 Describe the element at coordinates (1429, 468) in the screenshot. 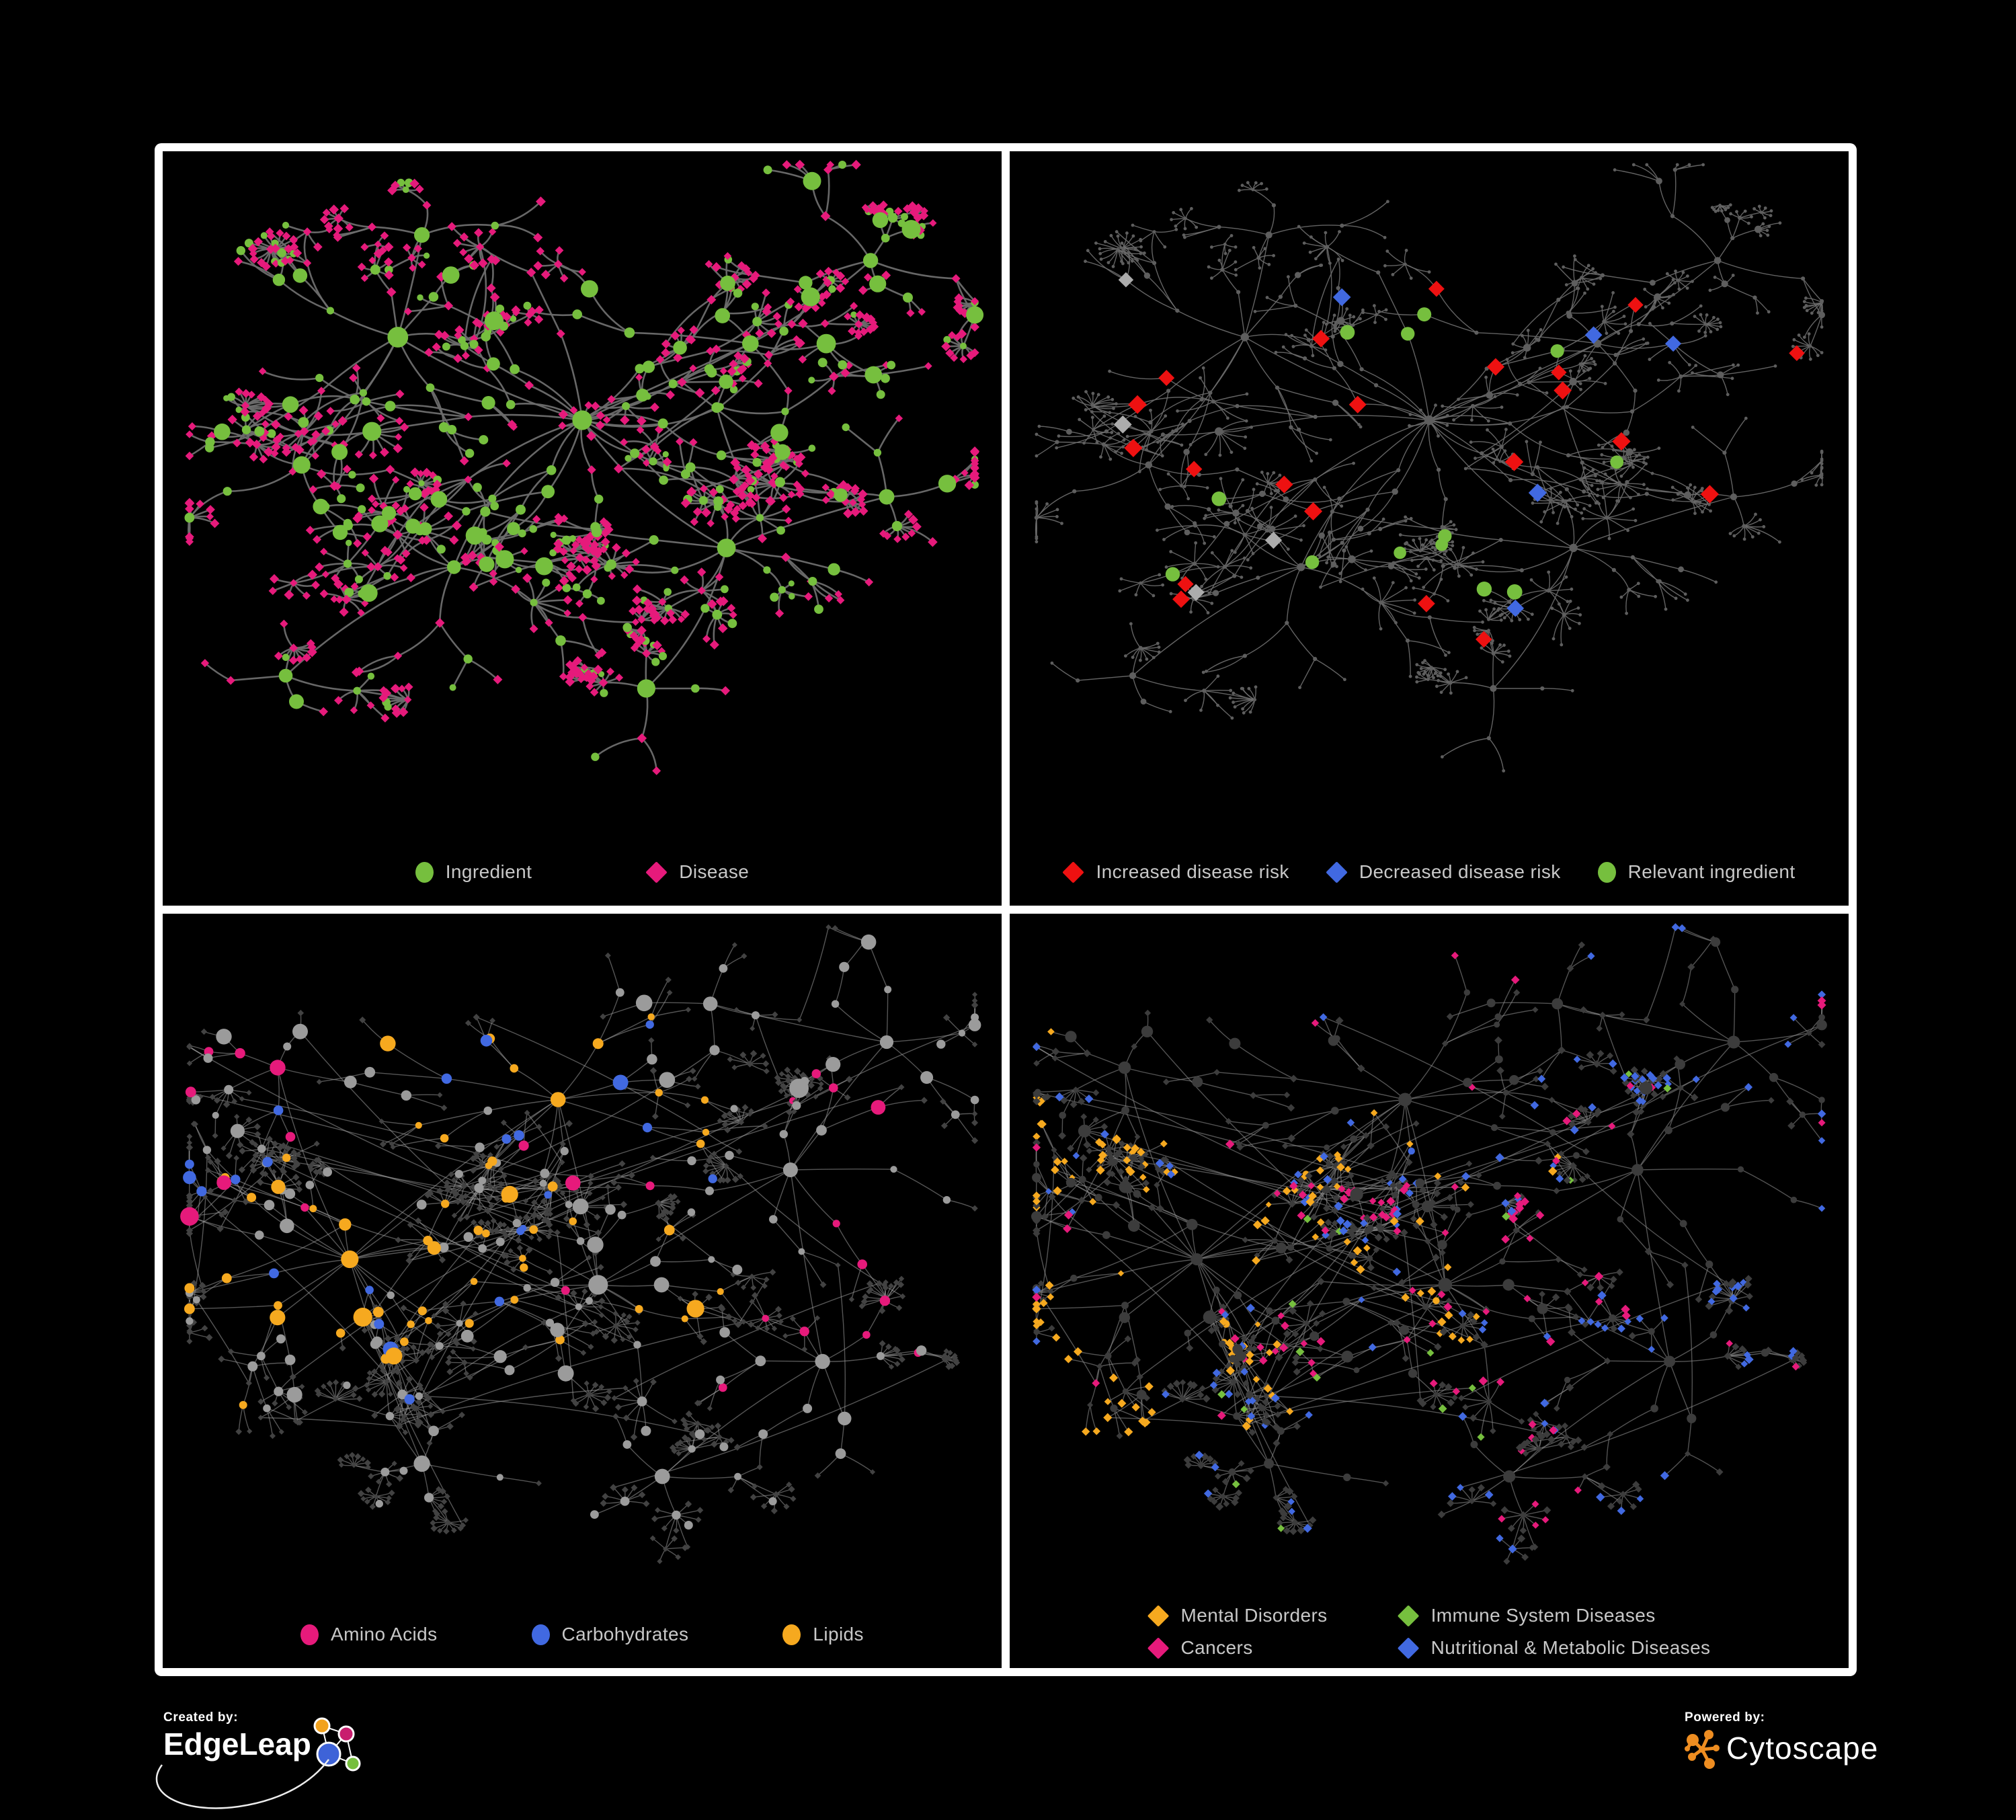

I see `network-graph-disease-risk` at that location.